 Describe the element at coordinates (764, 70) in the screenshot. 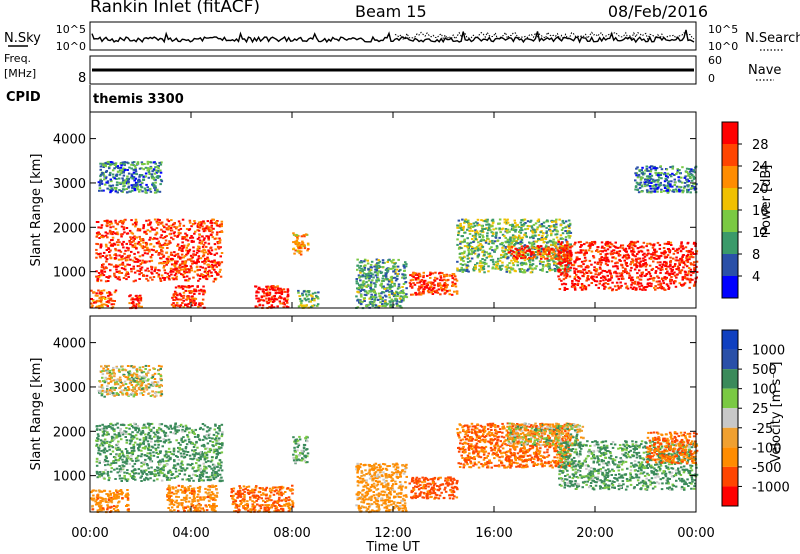

I see `nave-label: Nave` at that location.